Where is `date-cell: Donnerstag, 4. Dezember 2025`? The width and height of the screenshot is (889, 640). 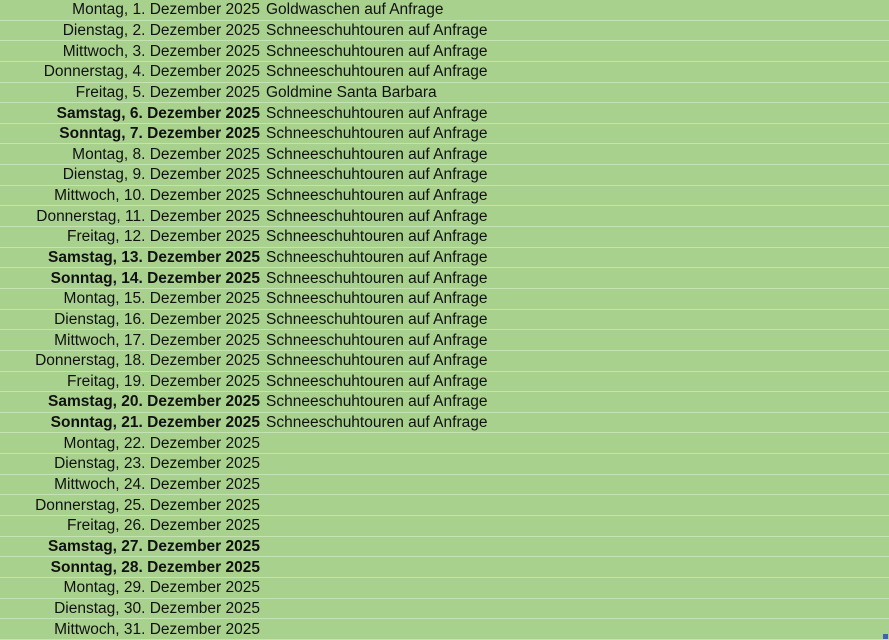
date-cell: Donnerstag, 4. Dezember 2025 is located at coordinates (151, 72).